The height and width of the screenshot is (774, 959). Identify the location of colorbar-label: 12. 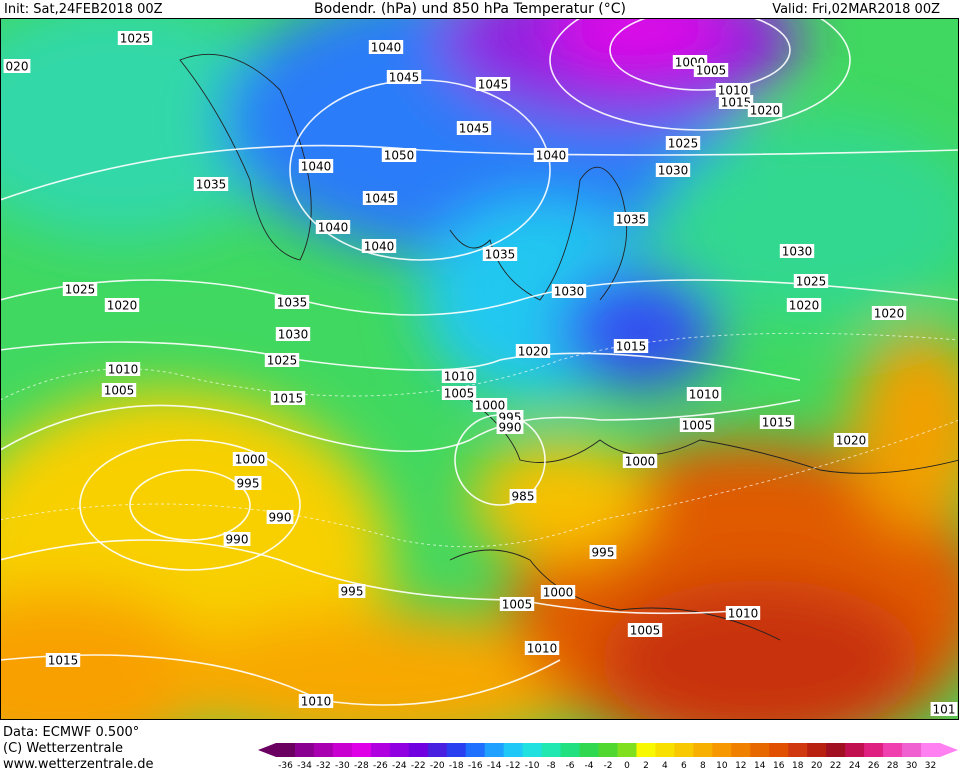
(740, 765).